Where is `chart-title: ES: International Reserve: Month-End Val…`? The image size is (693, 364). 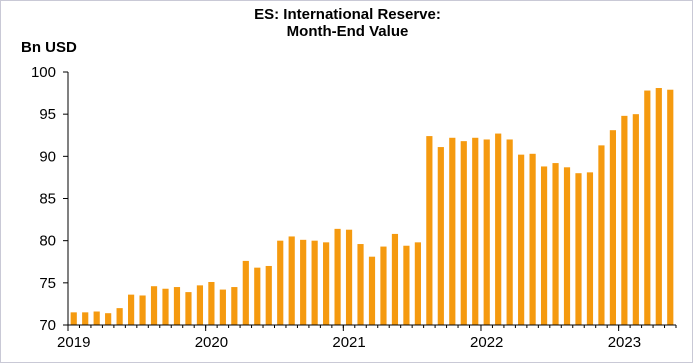
chart-title: ES: International Reserve: Month-End Val… is located at coordinates (347, 23).